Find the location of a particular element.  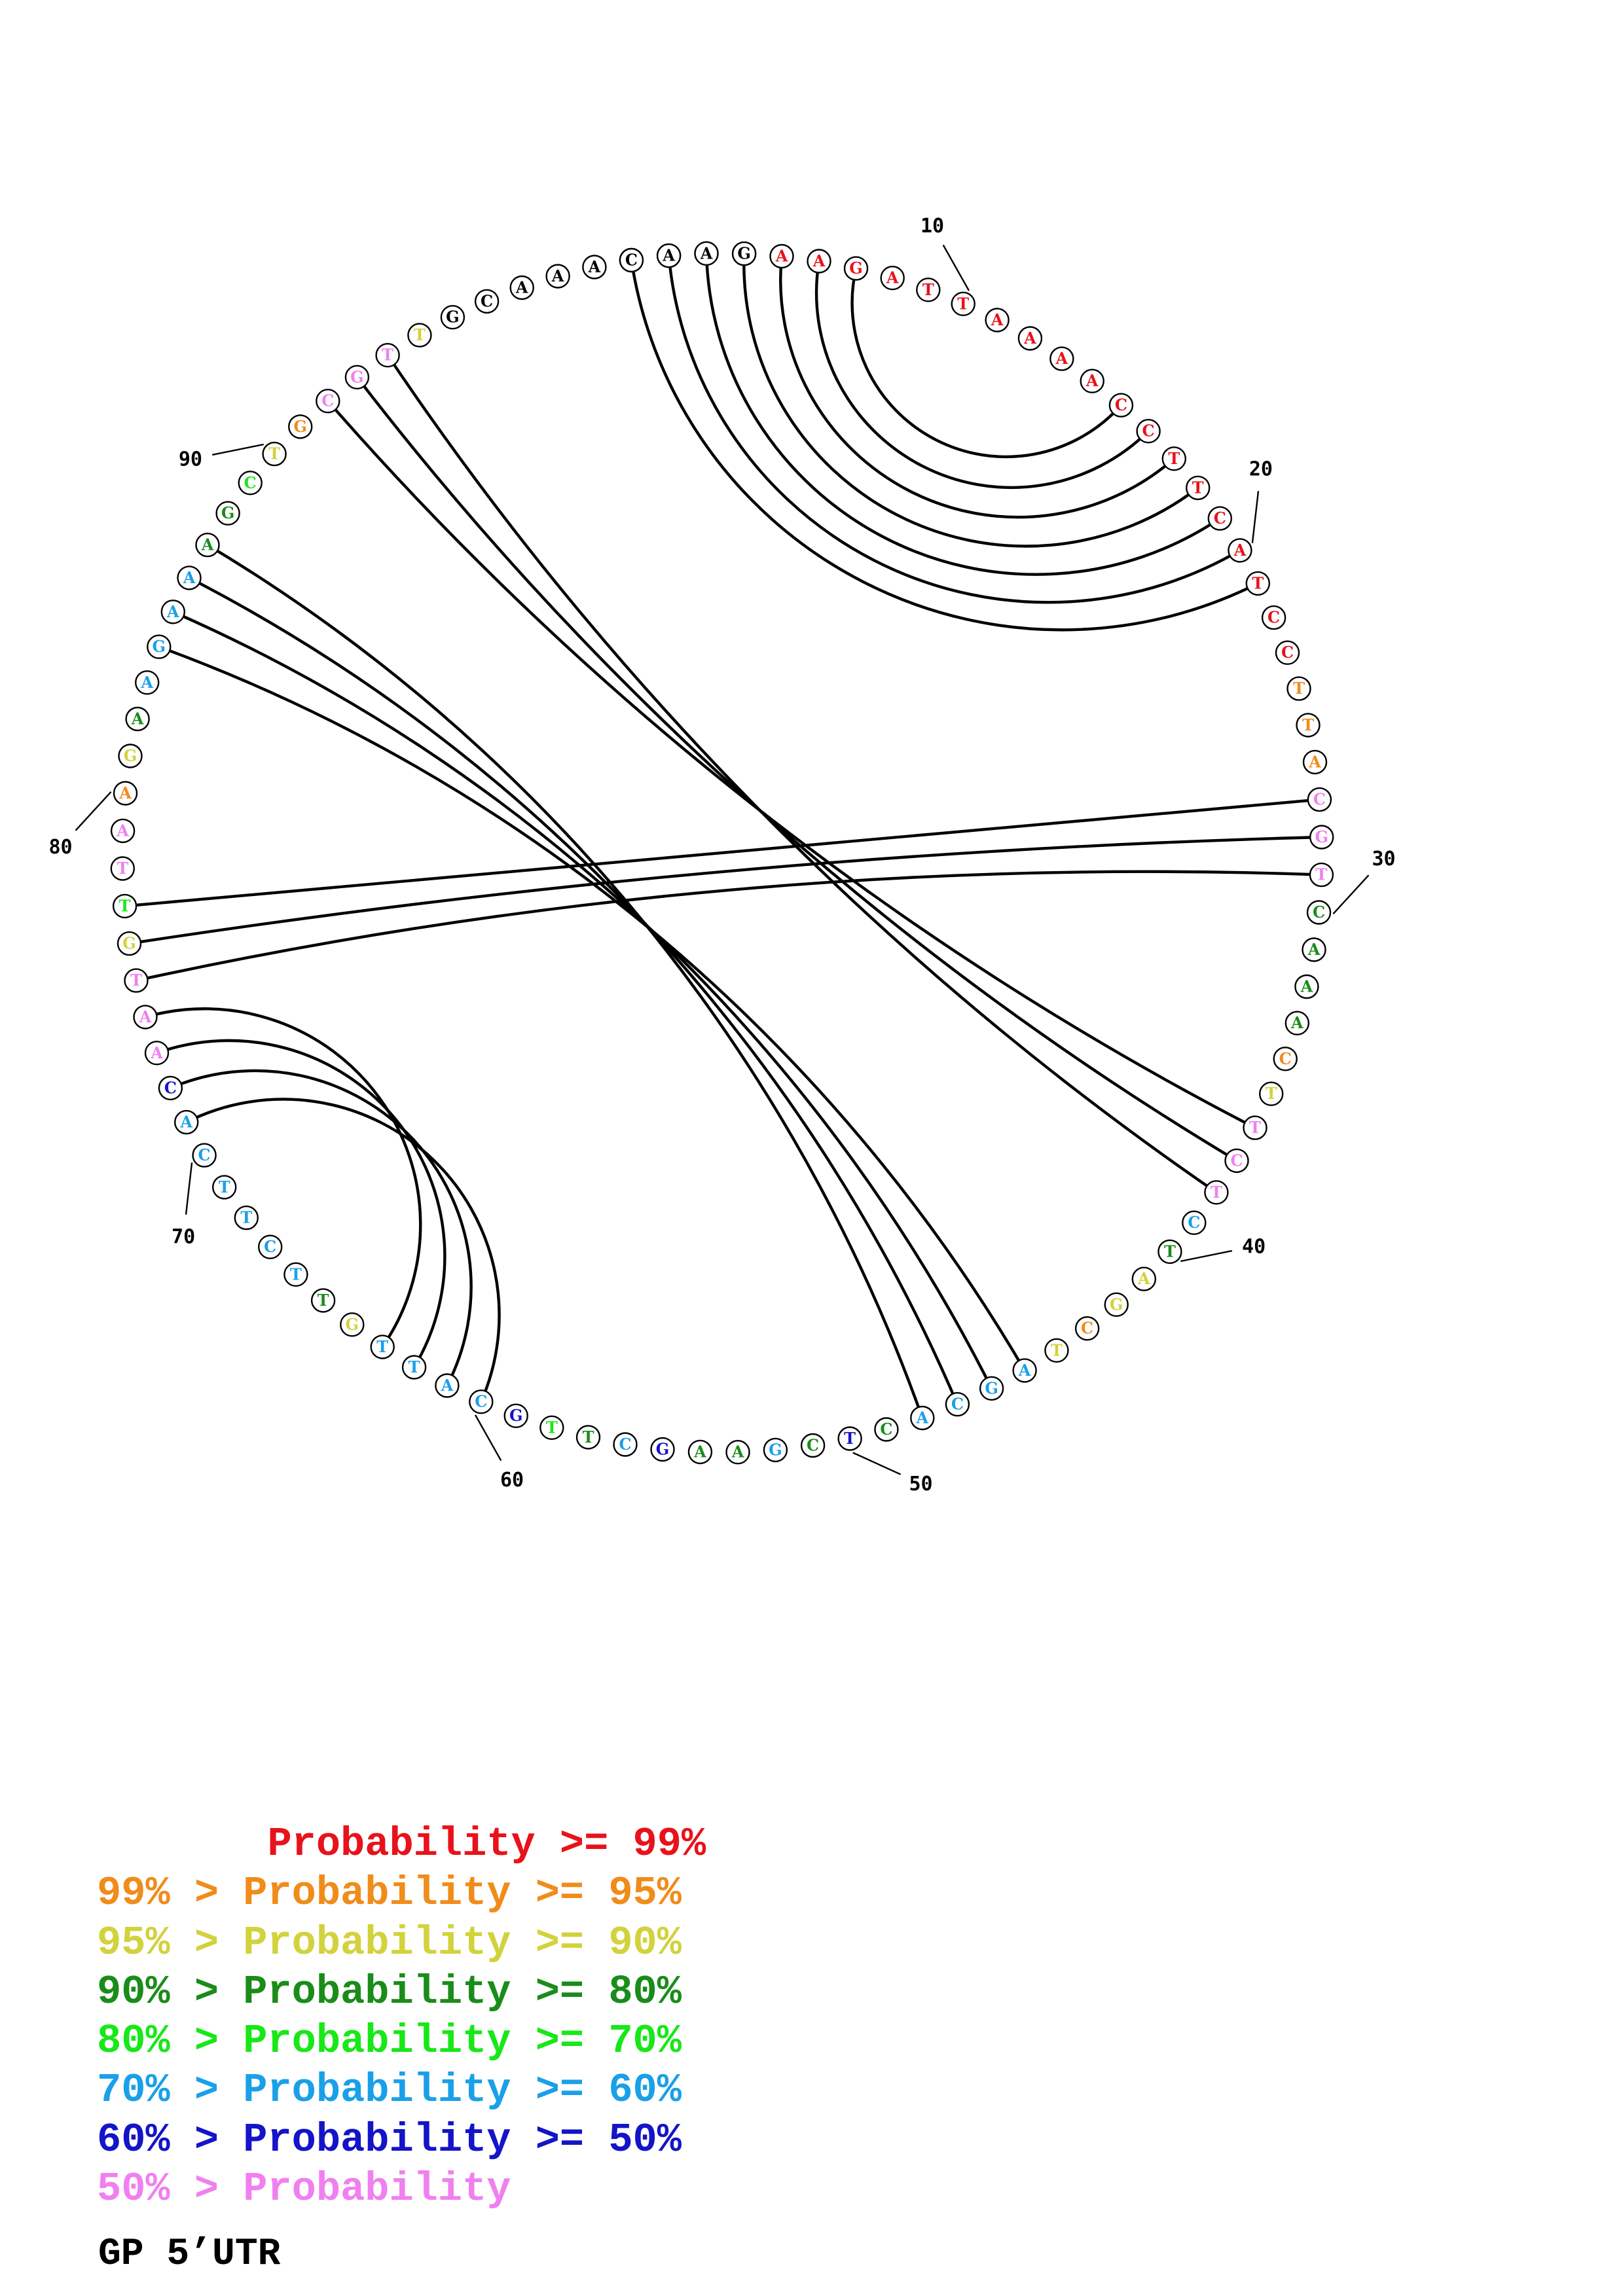

nucleotide-35: T is located at coordinates (1271, 1093).